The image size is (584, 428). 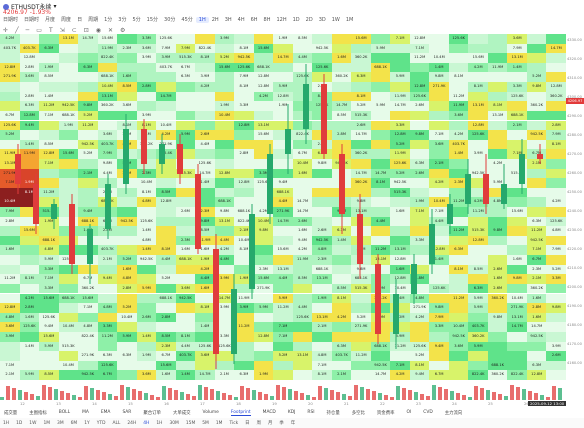 I want to click on indicator-tab-3: MA, so click(x=85, y=412).